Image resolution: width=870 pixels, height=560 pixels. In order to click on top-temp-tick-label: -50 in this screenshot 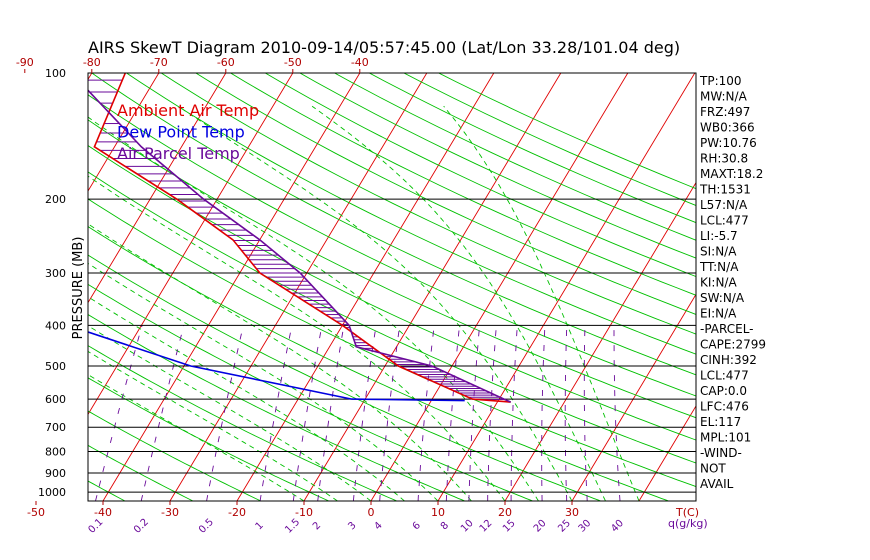, I will do `click(293, 62)`.